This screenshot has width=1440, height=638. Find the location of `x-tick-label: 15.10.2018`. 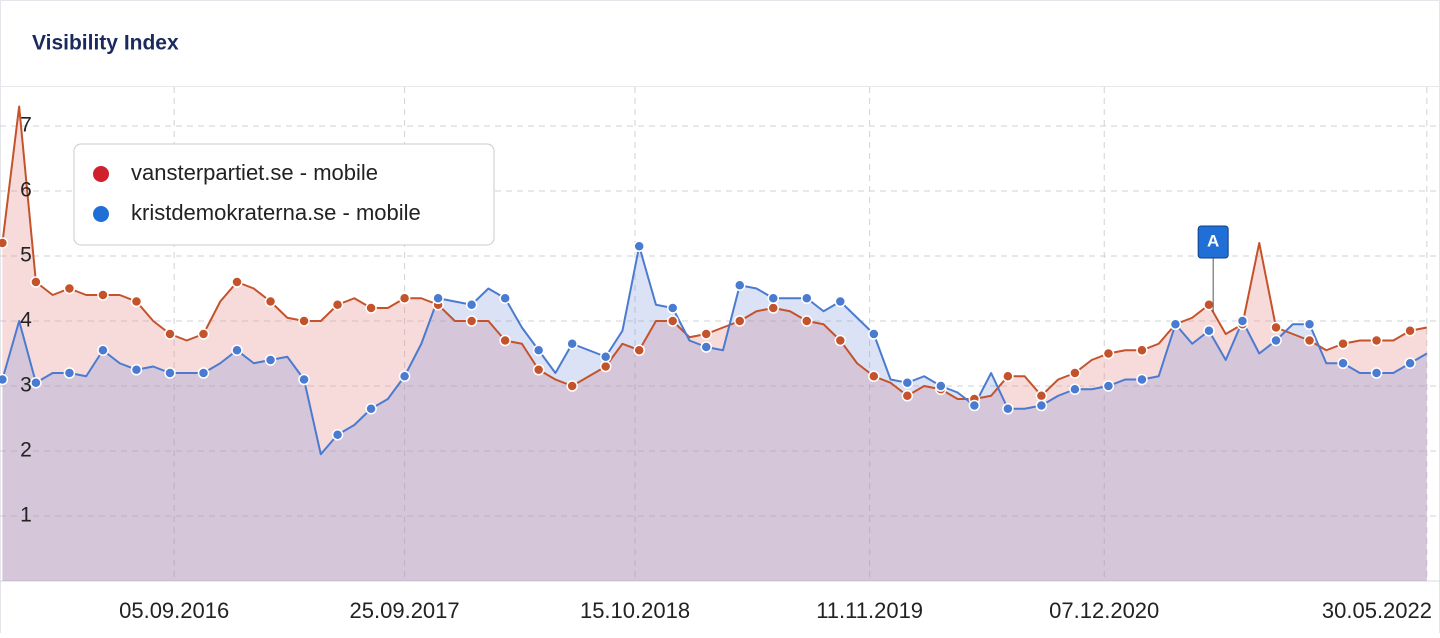

x-tick-label: 15.10.2018 is located at coordinates (635, 610).